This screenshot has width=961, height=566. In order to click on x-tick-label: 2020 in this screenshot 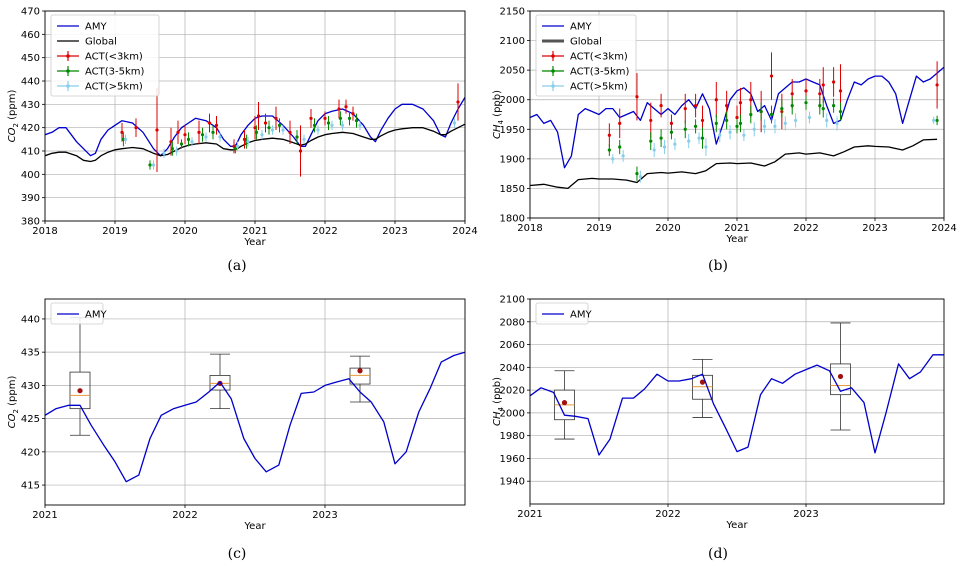, I will do `click(184, 231)`.